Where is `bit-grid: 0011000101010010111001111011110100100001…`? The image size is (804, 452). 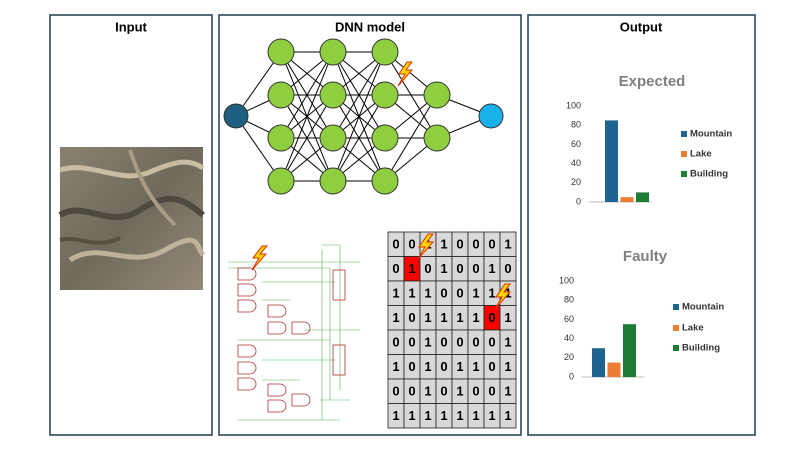
bit-grid: 0011000101010010111001111011110100100001… is located at coordinates (452, 330).